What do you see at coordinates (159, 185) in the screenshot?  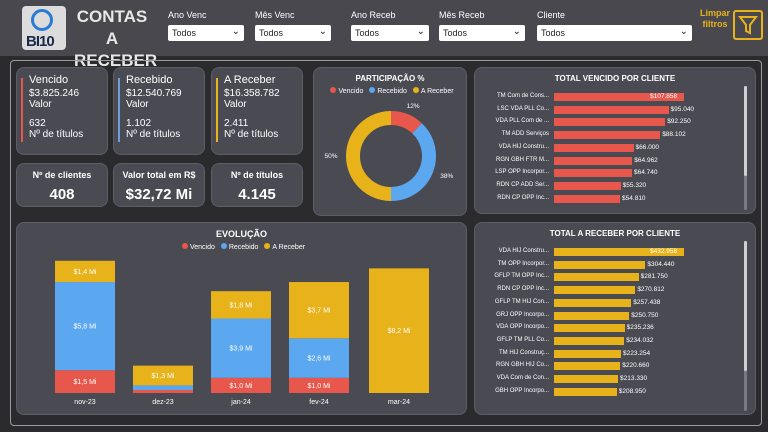 I see `kpi-card-valor-total: Valor total em R$ $32,72 Mi` at bounding box center [159, 185].